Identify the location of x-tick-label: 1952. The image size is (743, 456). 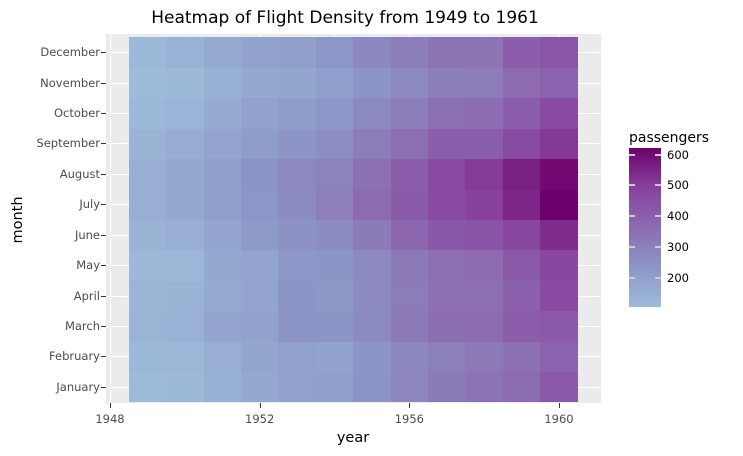
(260, 419).